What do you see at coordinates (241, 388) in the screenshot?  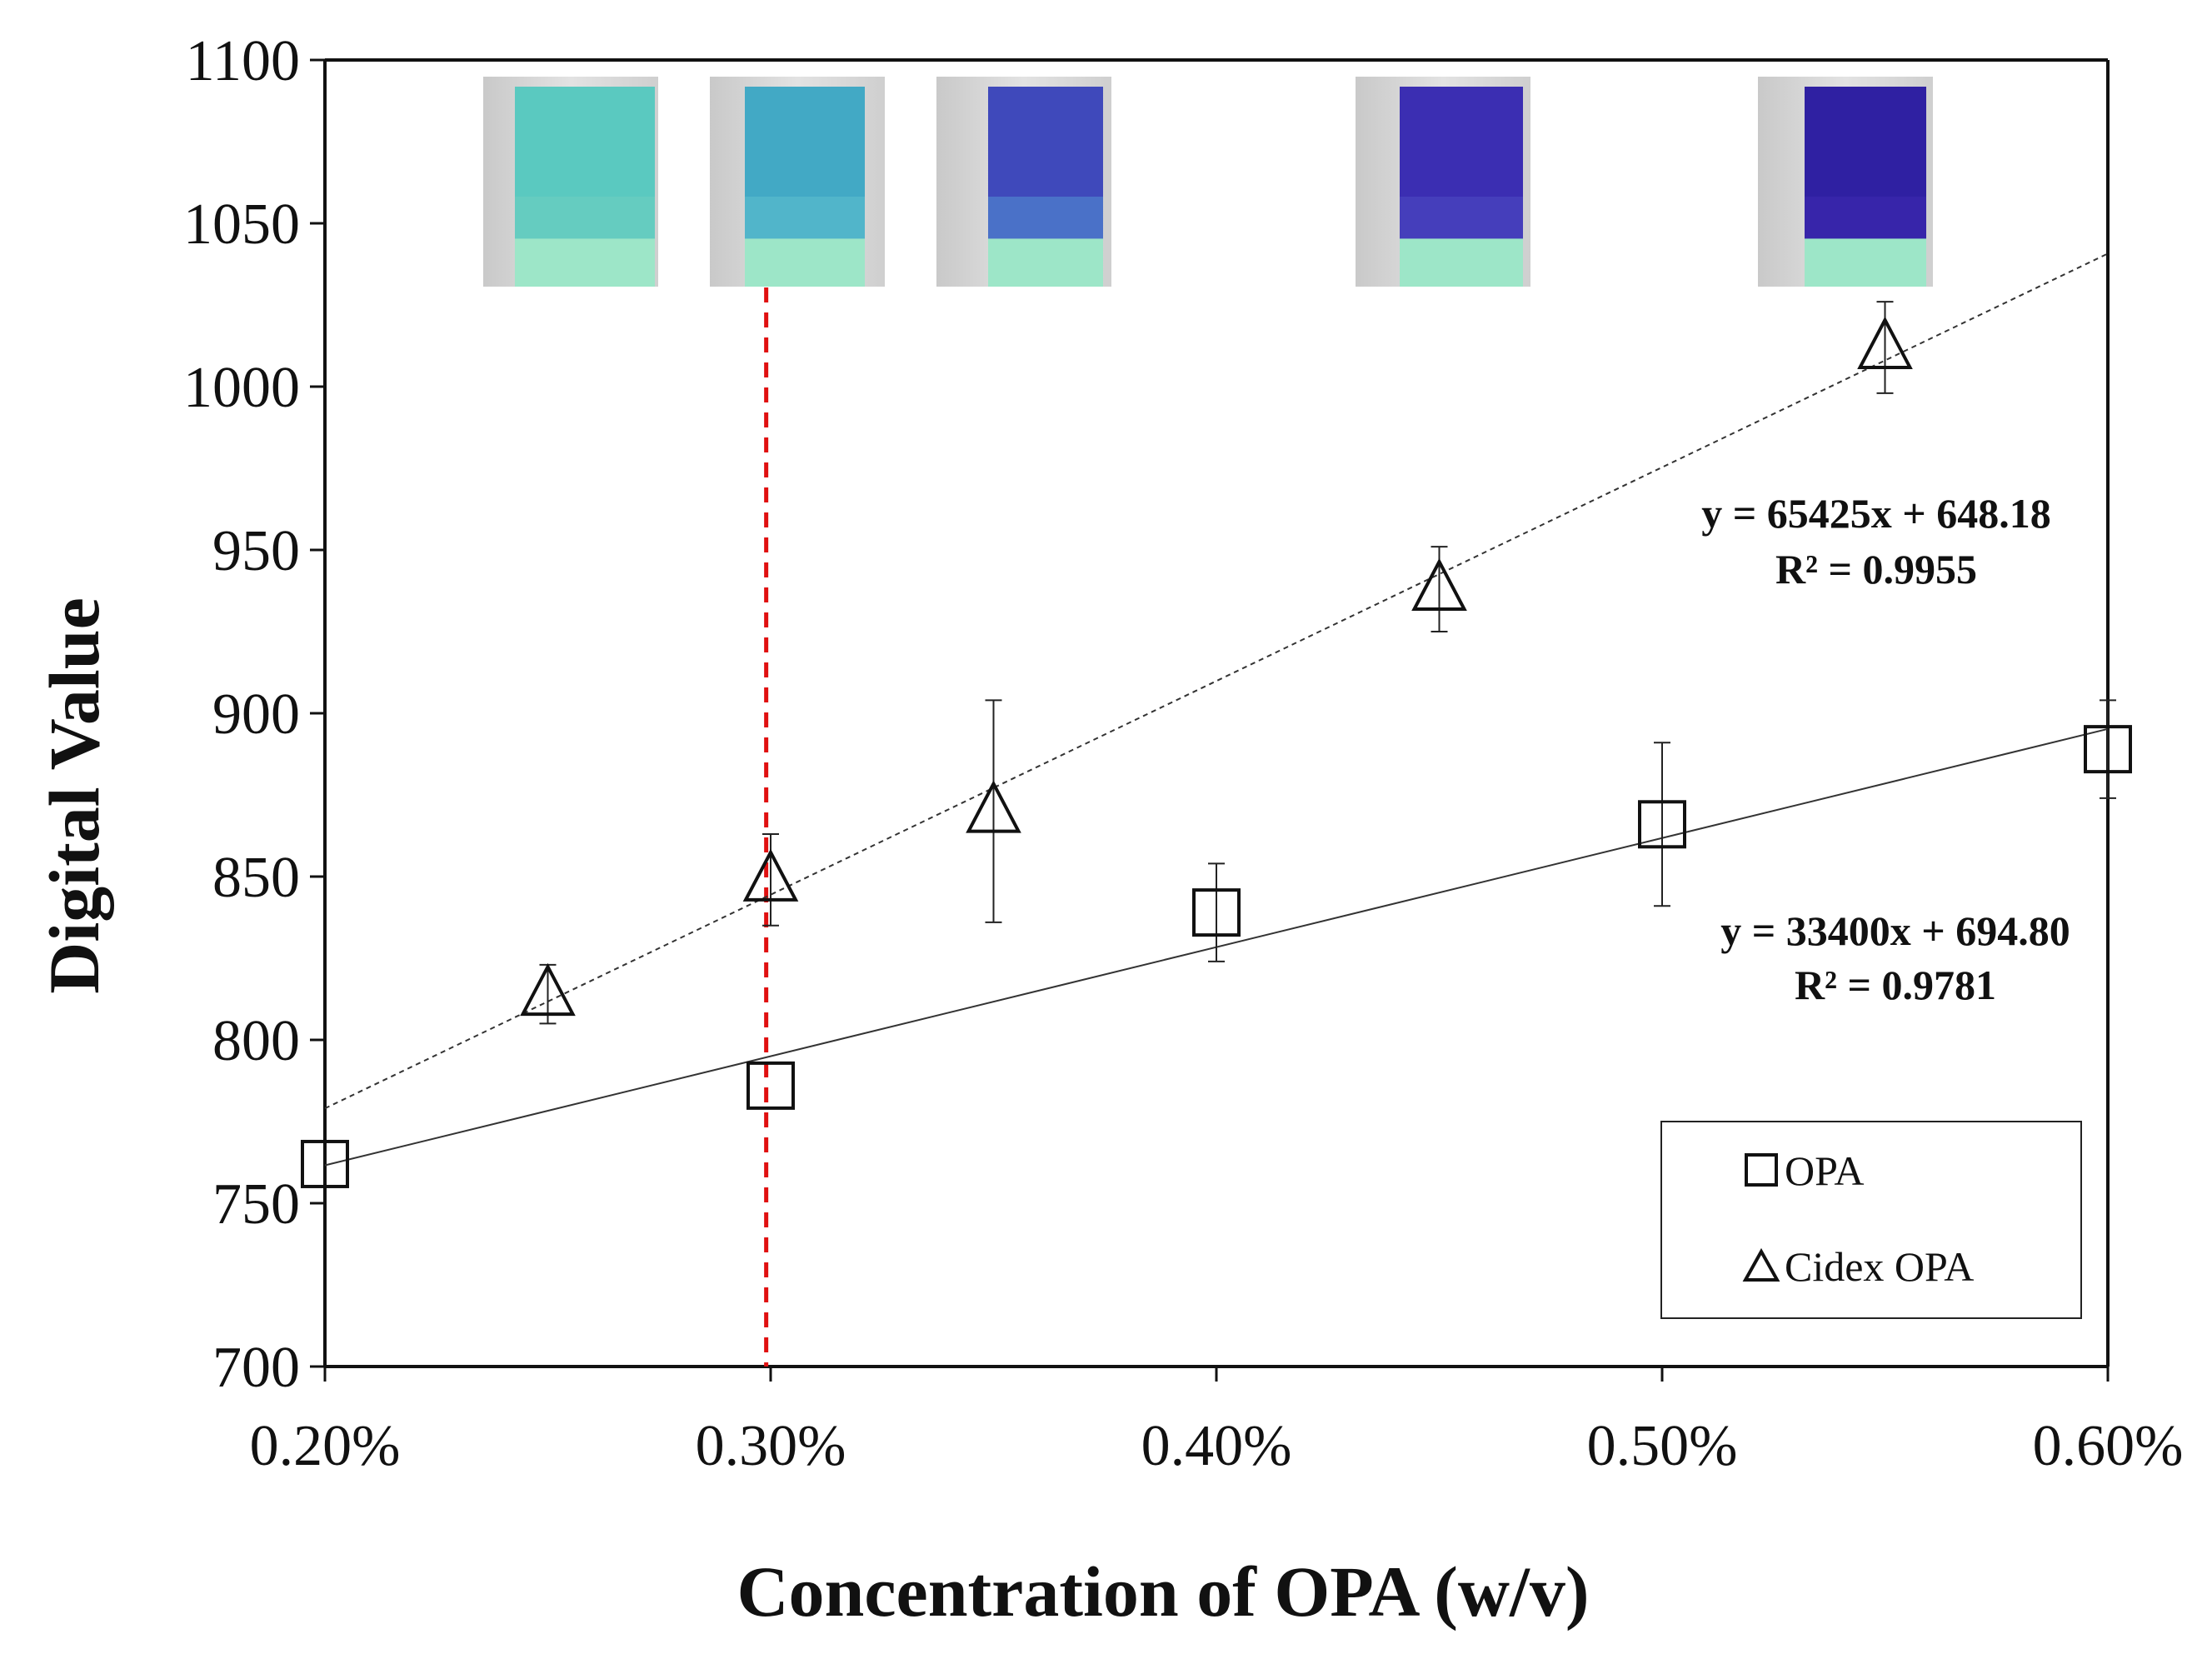 I see `y-tick-label: 1000` at bounding box center [241, 388].